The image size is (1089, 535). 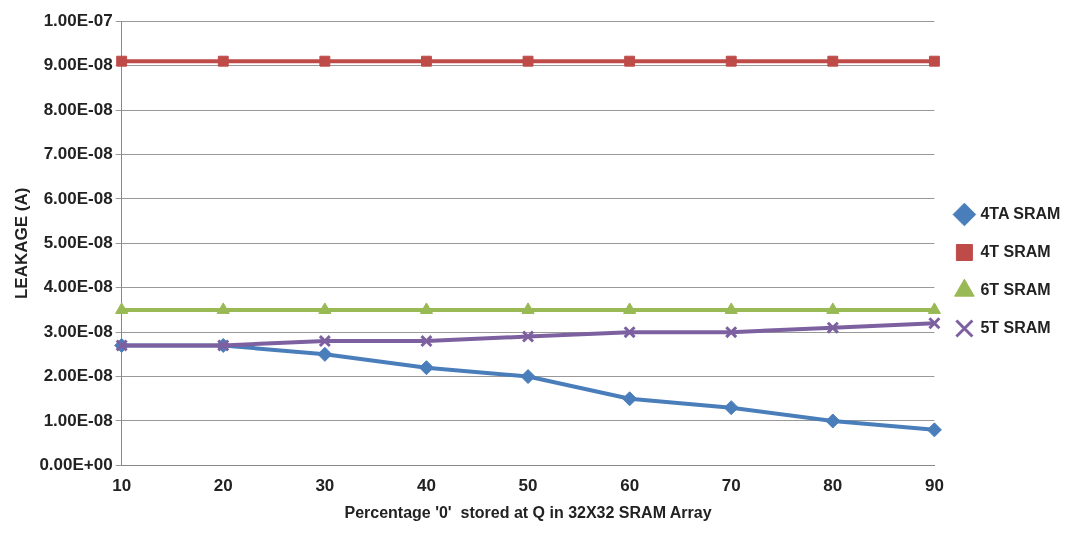 What do you see at coordinates (122, 486) in the screenshot?
I see `x-tick-label: 10` at bounding box center [122, 486].